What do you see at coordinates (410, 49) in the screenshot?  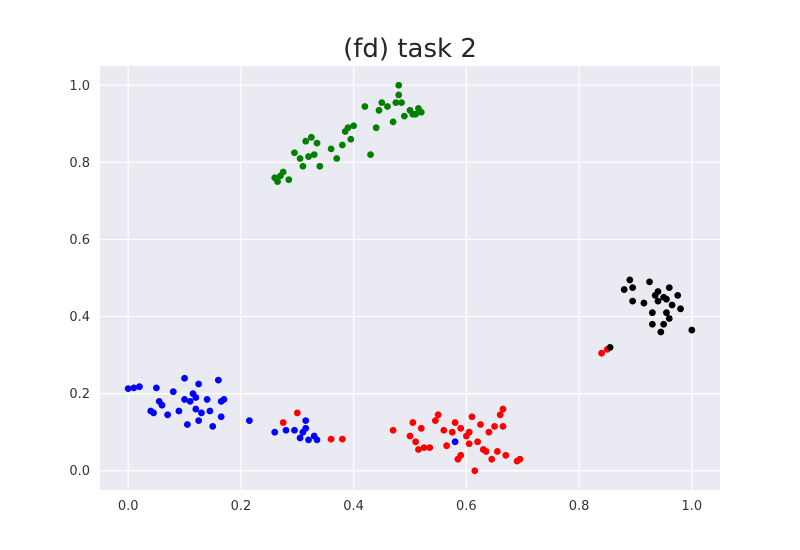 I see `chart-title: (fd) task 2` at bounding box center [410, 49].